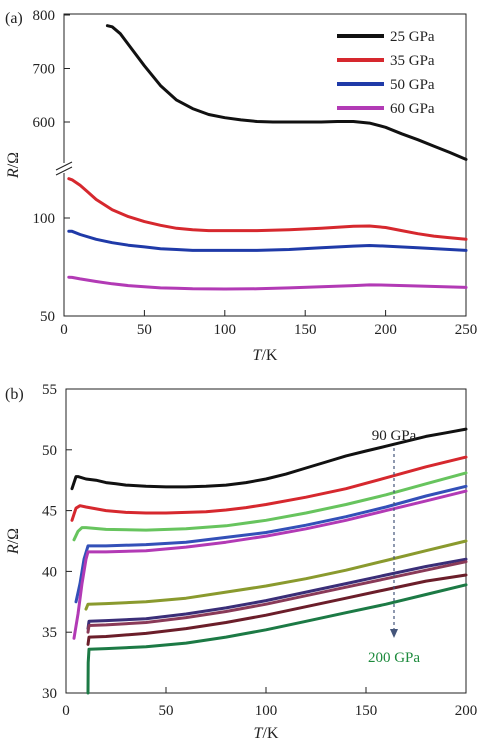 The image size is (487, 744). Describe the element at coordinates (51, 166) in the screenshot. I see `panel-a-y-axis: 50 100 600 700 800` at that location.